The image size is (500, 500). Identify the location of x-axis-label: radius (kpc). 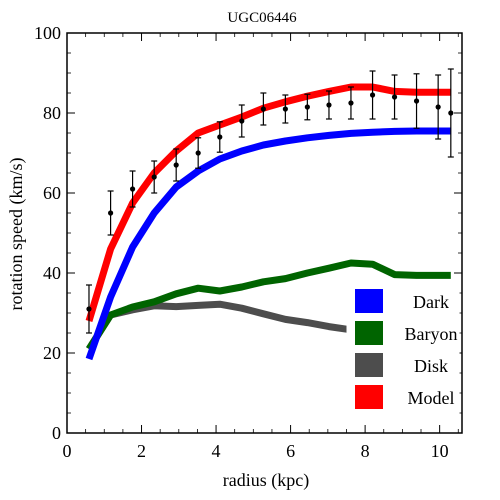
(266, 480).